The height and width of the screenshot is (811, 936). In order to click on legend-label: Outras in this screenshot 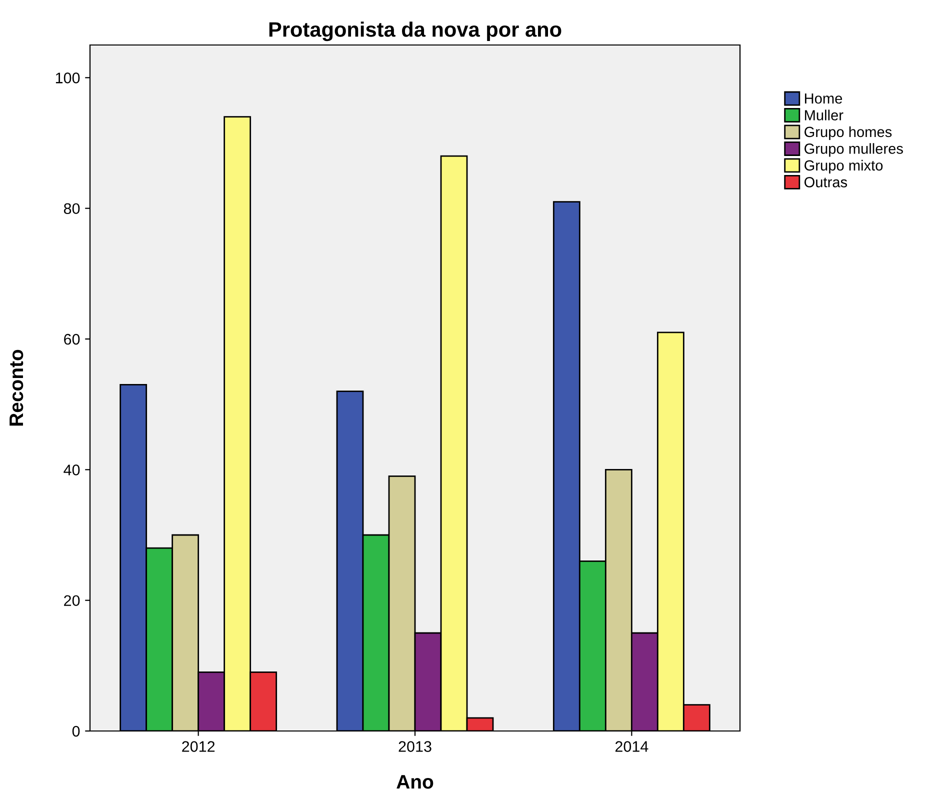, I will do `click(826, 182)`.